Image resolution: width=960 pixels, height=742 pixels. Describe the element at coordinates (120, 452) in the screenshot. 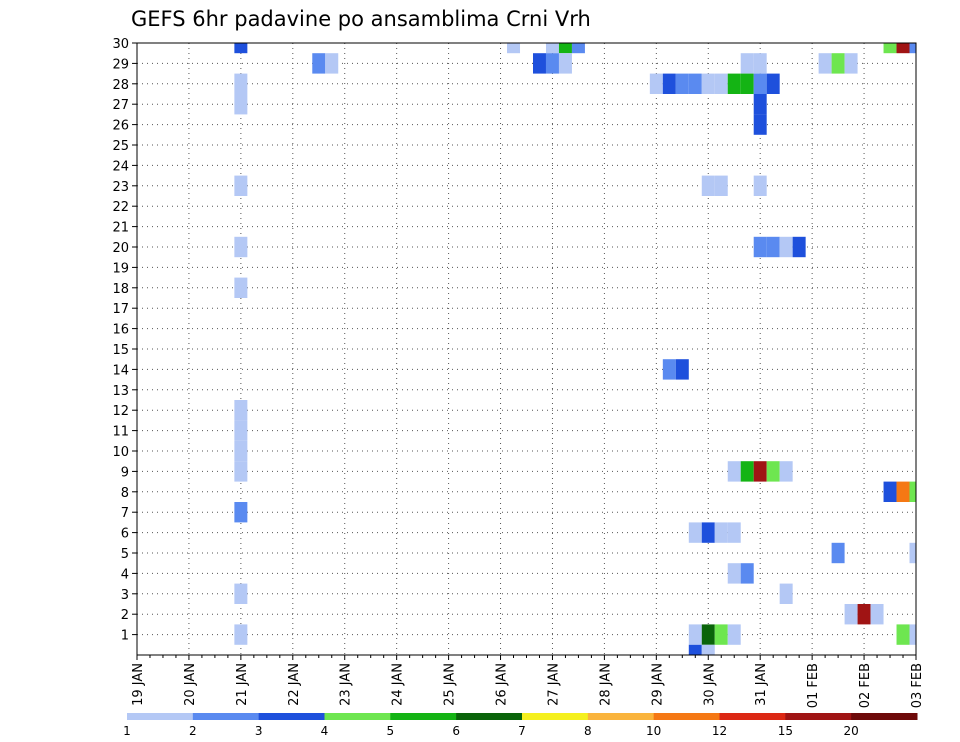

I see `y-tick-label: 10` at that location.